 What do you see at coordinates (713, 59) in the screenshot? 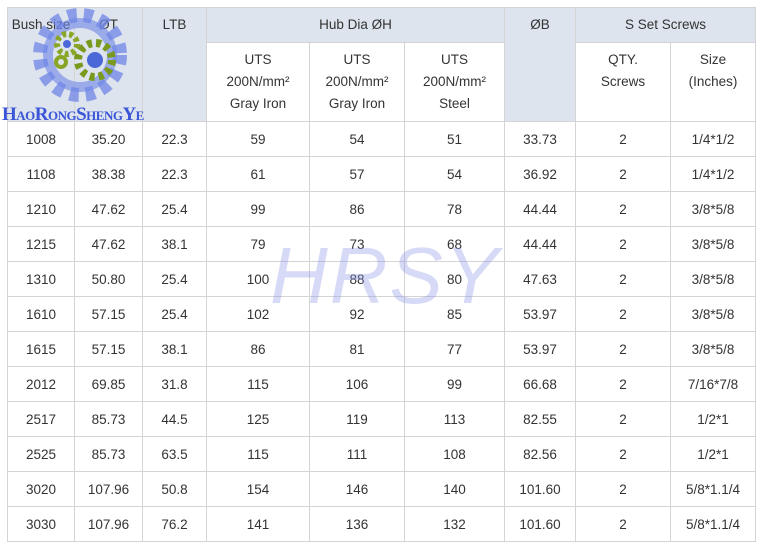
I see `subheader-line: Size` at bounding box center [713, 59].